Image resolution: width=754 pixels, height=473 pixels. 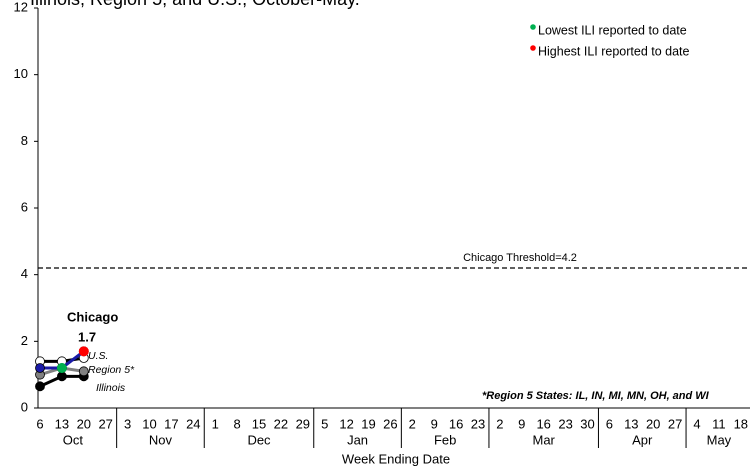 I want to click on x-tick-label: 17, so click(x=171, y=423).